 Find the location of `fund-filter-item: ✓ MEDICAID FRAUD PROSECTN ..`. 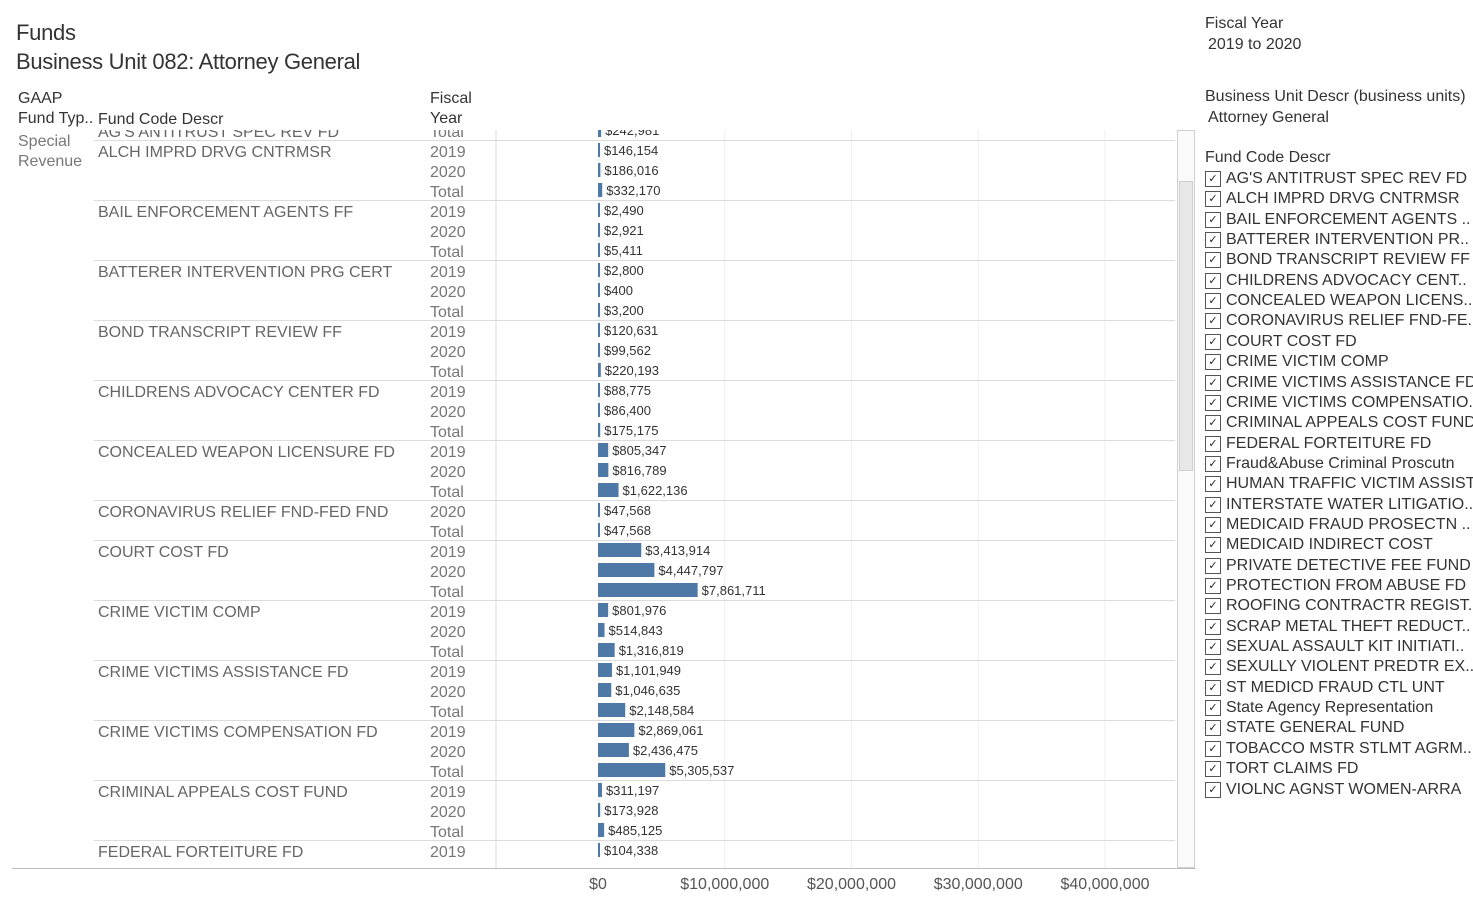

fund-filter-item: ✓ MEDICAID FRAUD PROSECTN .. is located at coordinates (1337, 525).